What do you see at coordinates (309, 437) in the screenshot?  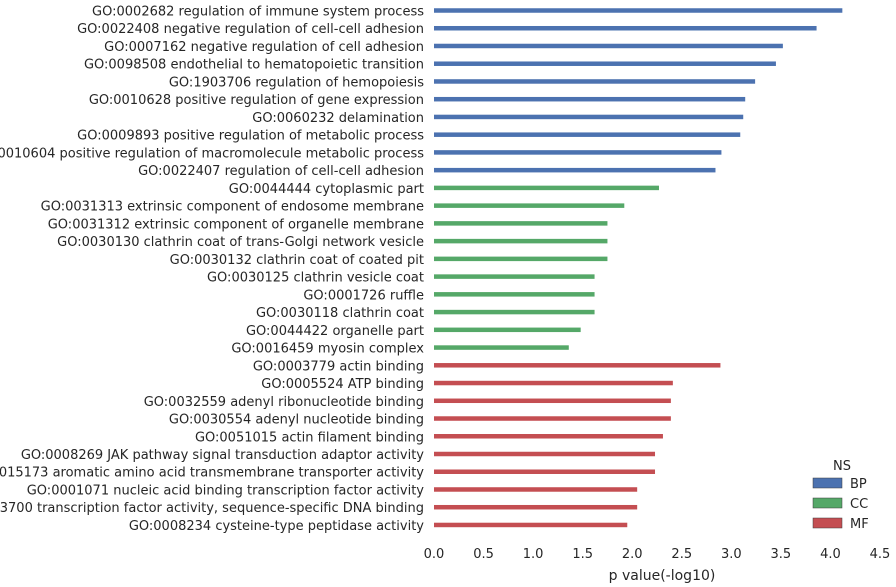 I see `category-label: GO:0051015 actin filament binding` at bounding box center [309, 437].